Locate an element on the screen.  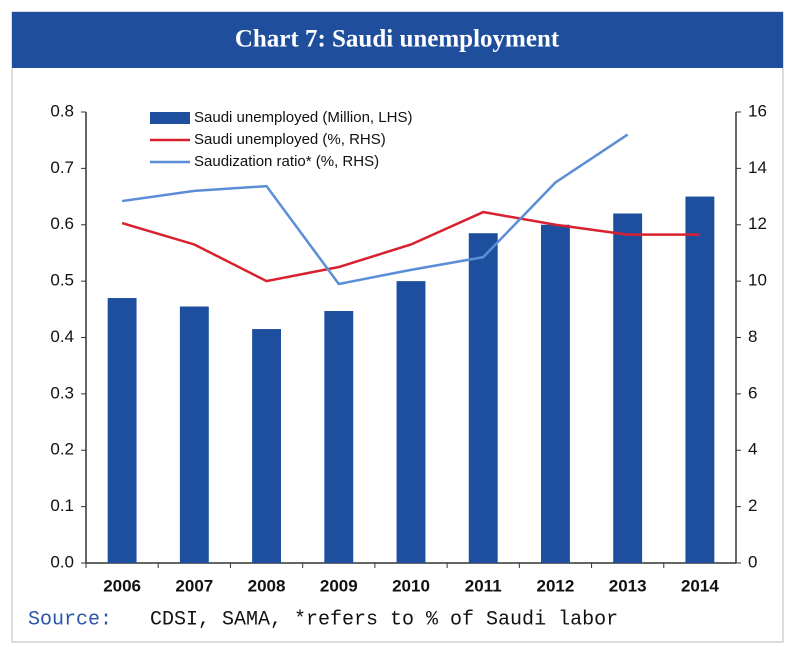
y2-tick-label: 16 is located at coordinates (757, 110).